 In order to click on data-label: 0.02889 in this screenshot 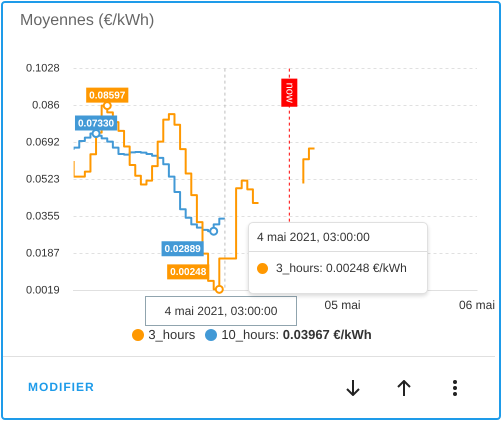, I will do `click(183, 249)`.